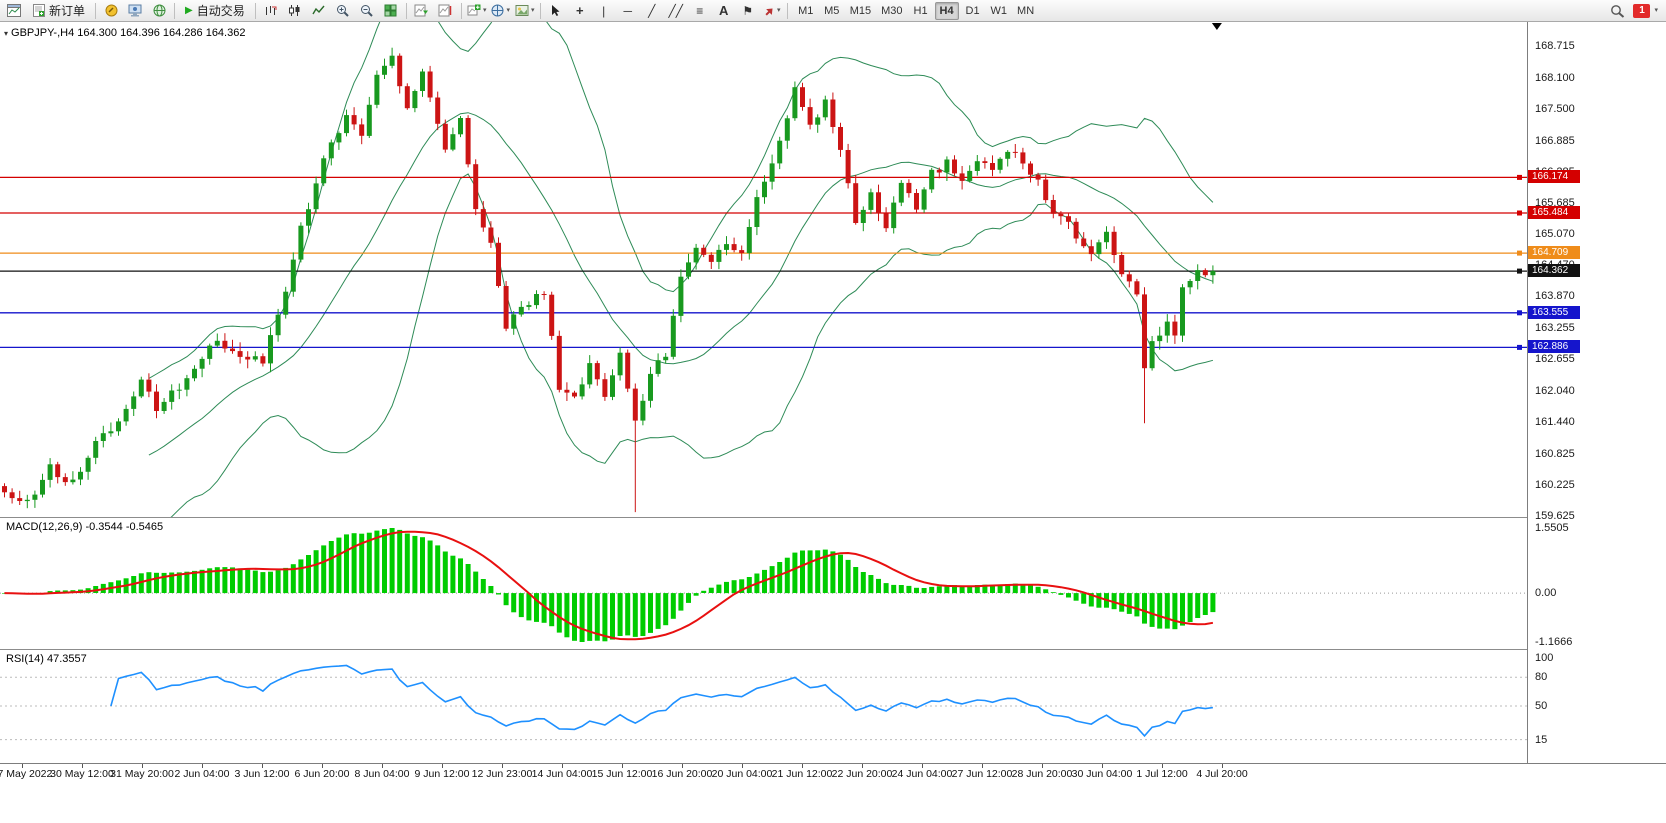  I want to click on candlestick-mode-button, so click(295, 11).